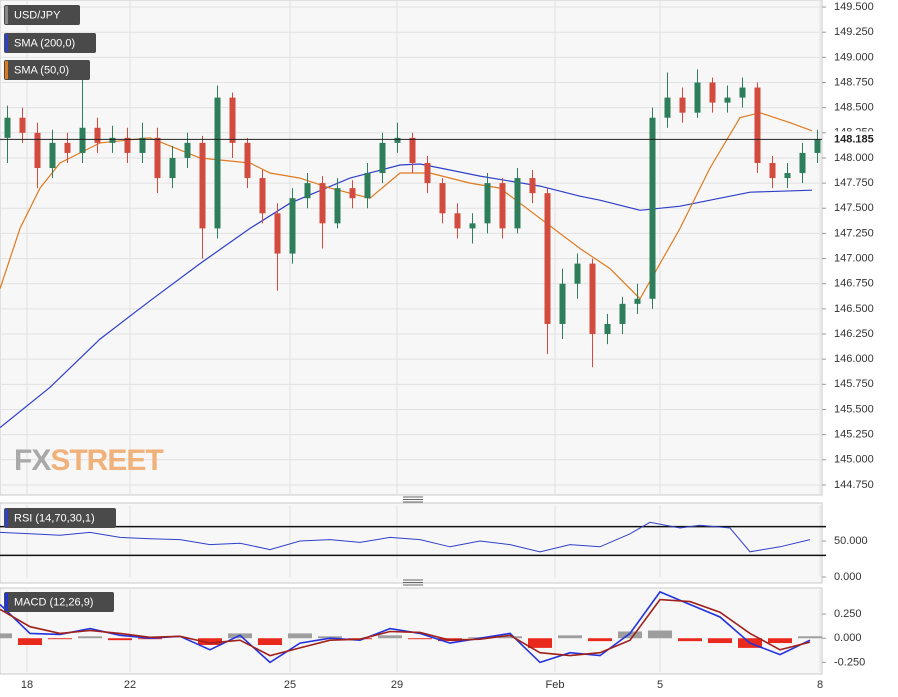  What do you see at coordinates (854, 409) in the screenshot?
I see `y-tick-label: 145.500` at bounding box center [854, 409].